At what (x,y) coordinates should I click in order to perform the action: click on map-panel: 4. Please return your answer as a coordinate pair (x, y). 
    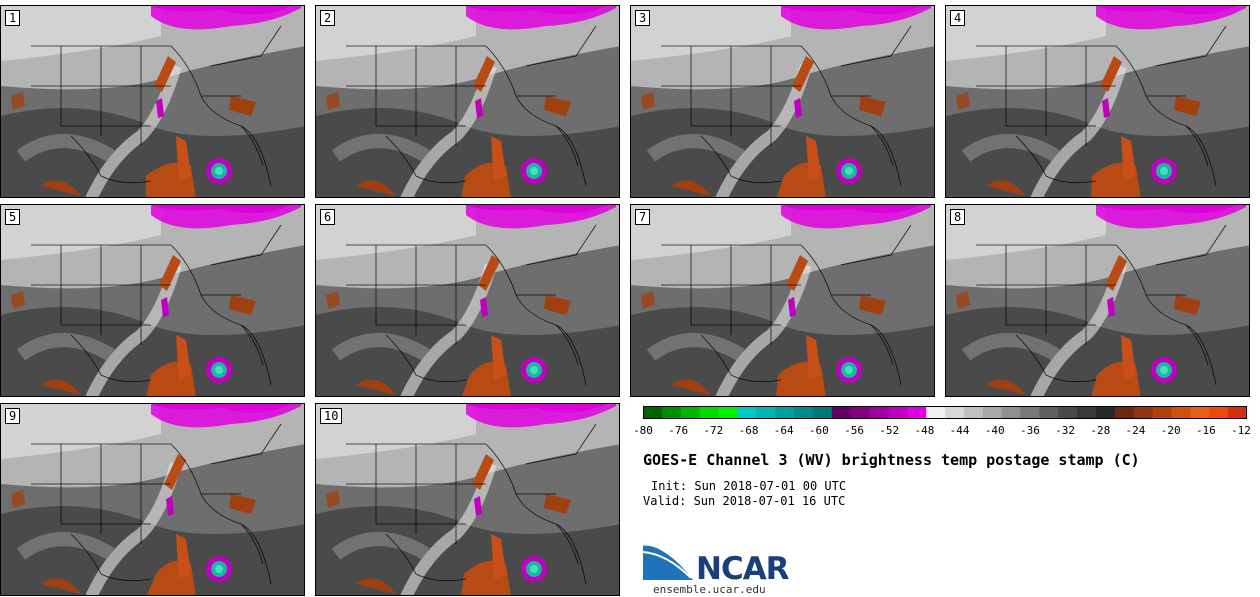
    Looking at the image, I should click on (1097, 101).